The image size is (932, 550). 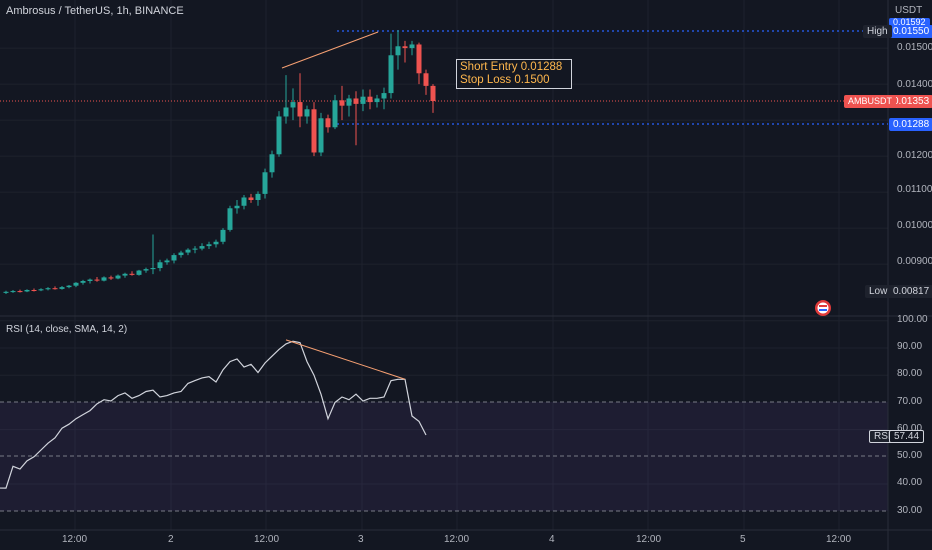 What do you see at coordinates (912, 319) in the screenshot?
I see `rsi-tick: 100.00` at bounding box center [912, 319].